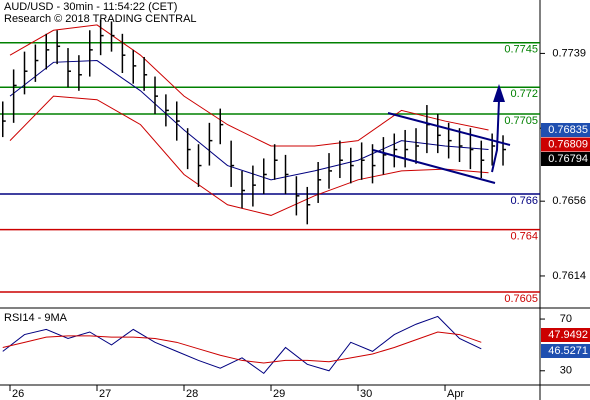  What do you see at coordinates (521, 299) in the screenshot?
I see `level-label: 0.7605` at bounding box center [521, 299].